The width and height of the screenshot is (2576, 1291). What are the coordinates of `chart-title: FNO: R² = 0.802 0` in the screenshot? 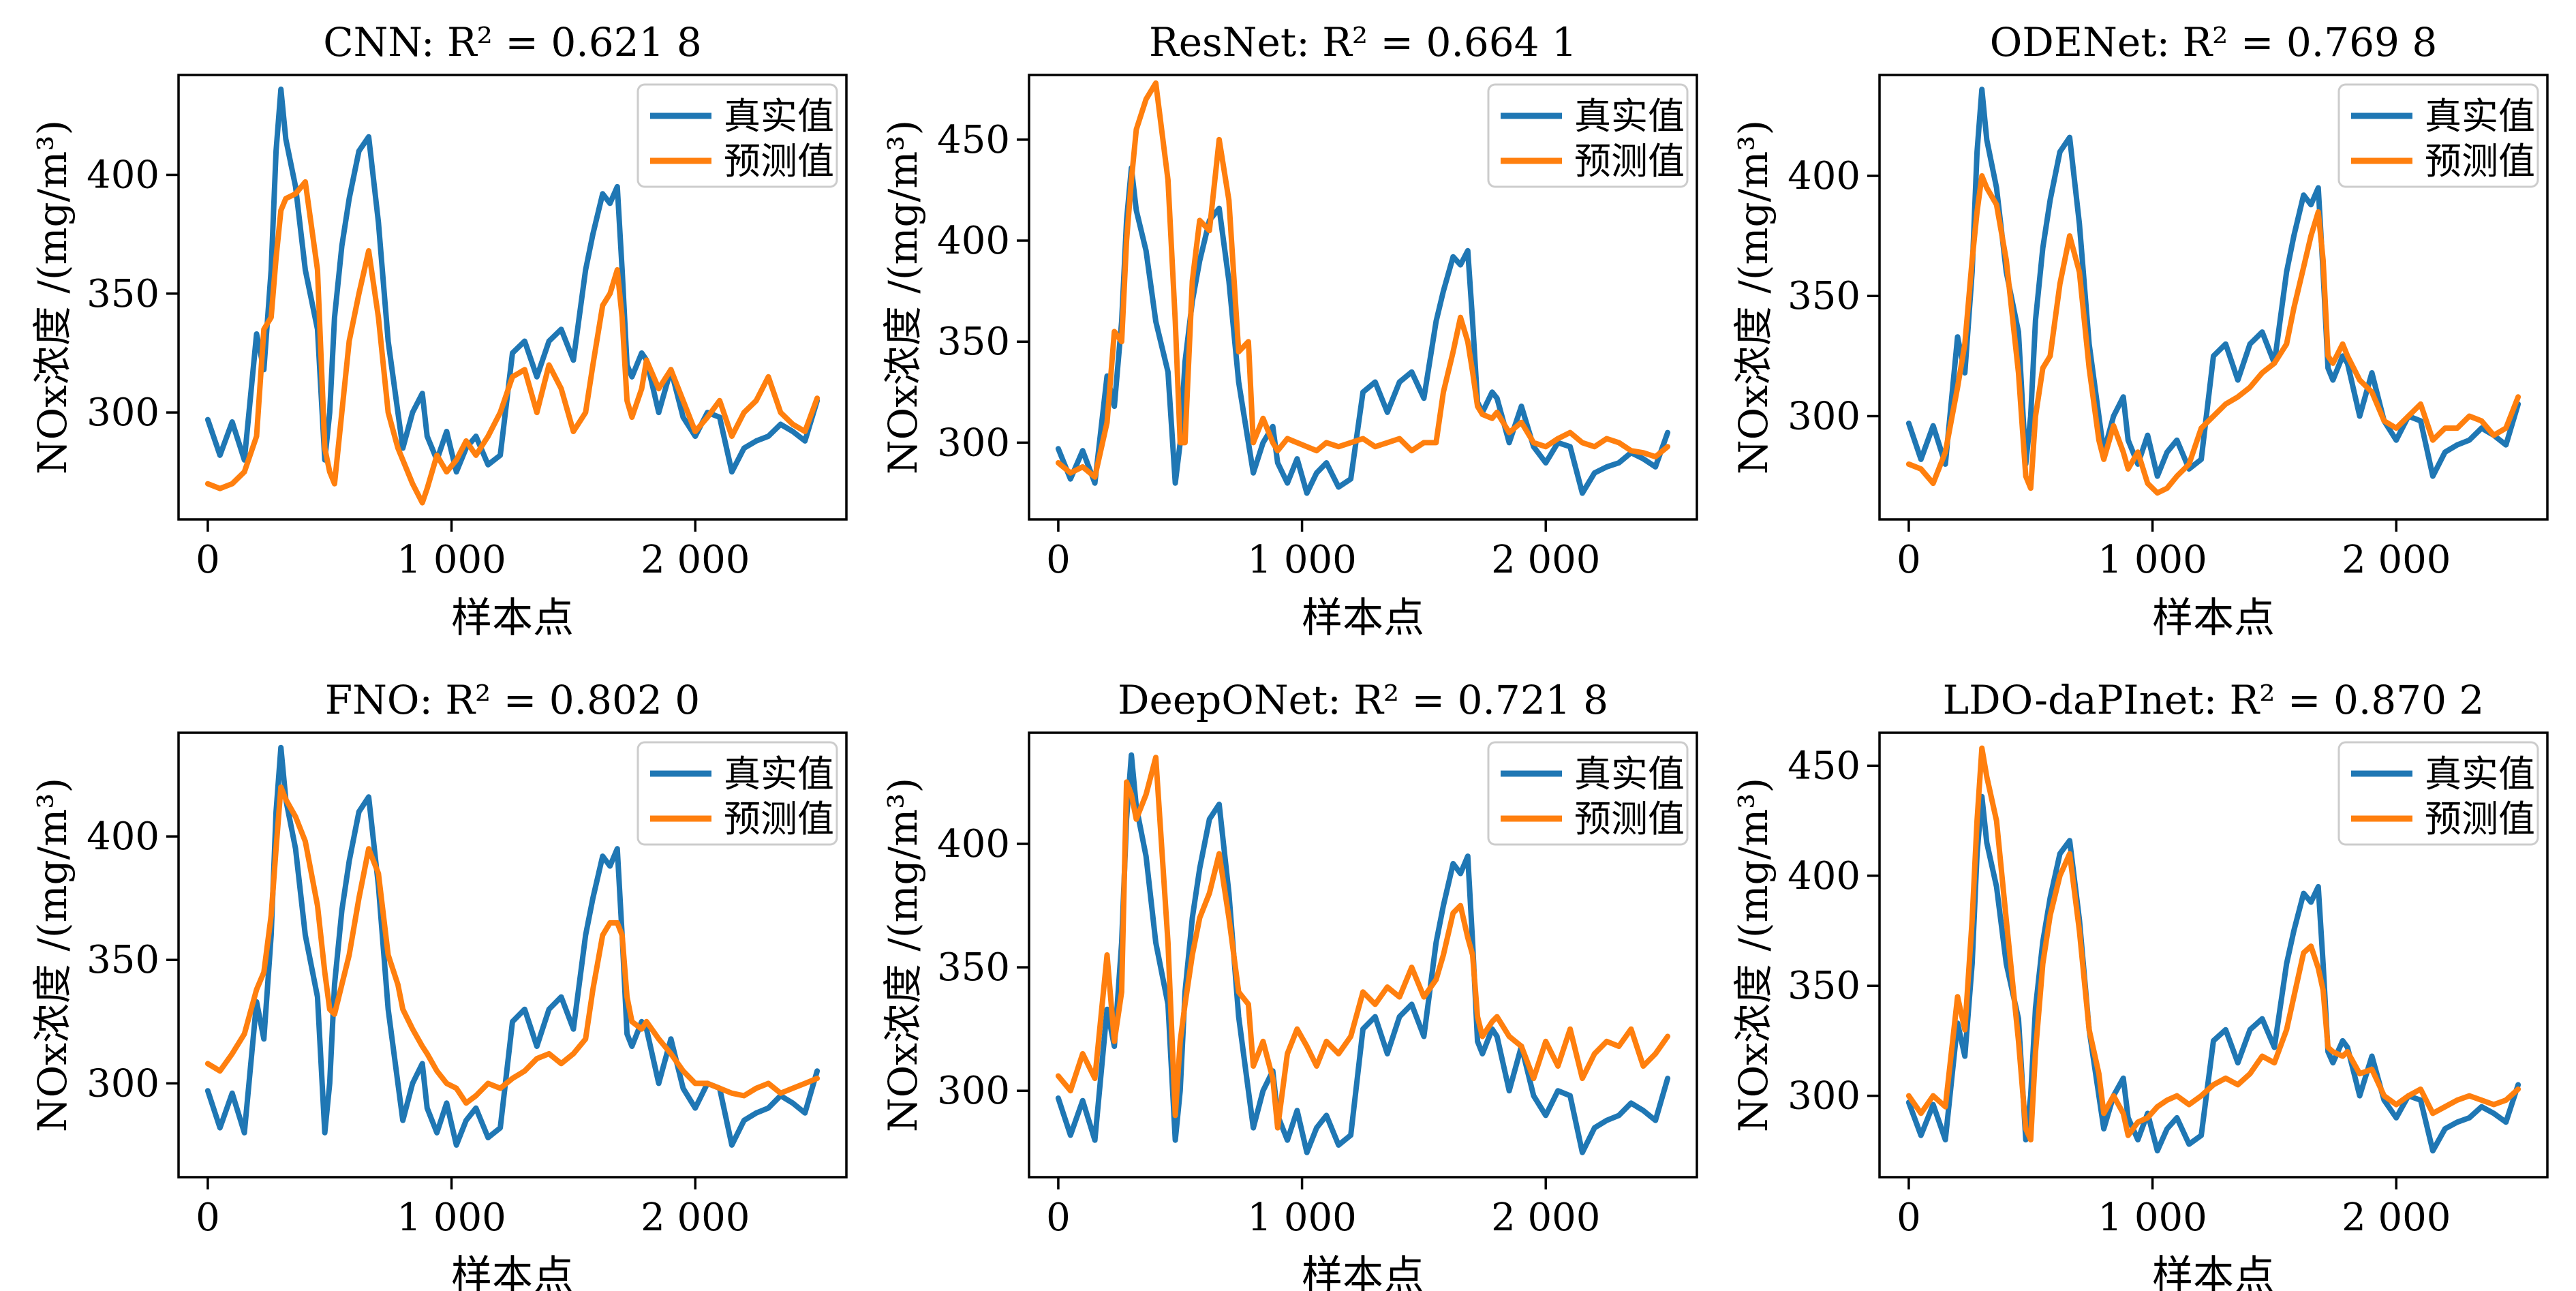 It's located at (512, 700).